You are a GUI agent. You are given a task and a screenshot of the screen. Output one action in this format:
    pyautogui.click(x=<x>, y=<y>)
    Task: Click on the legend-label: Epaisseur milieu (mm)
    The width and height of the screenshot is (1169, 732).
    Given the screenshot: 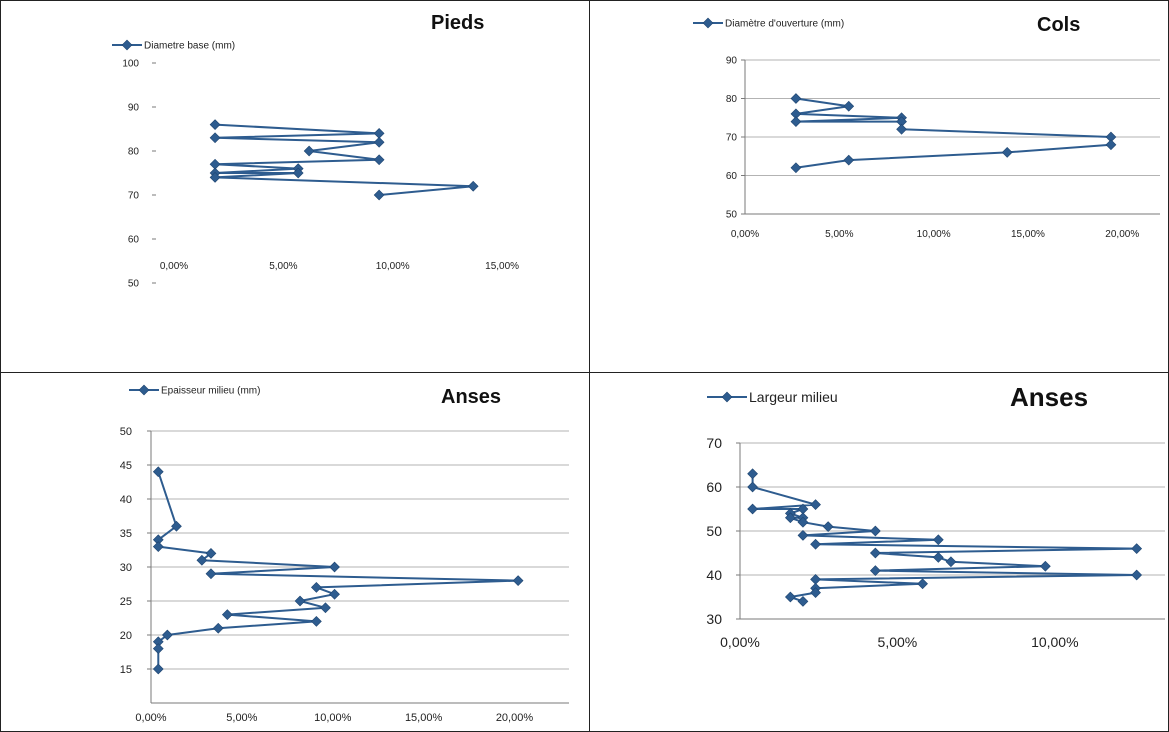 What is the action you would take?
    pyautogui.click(x=210, y=391)
    